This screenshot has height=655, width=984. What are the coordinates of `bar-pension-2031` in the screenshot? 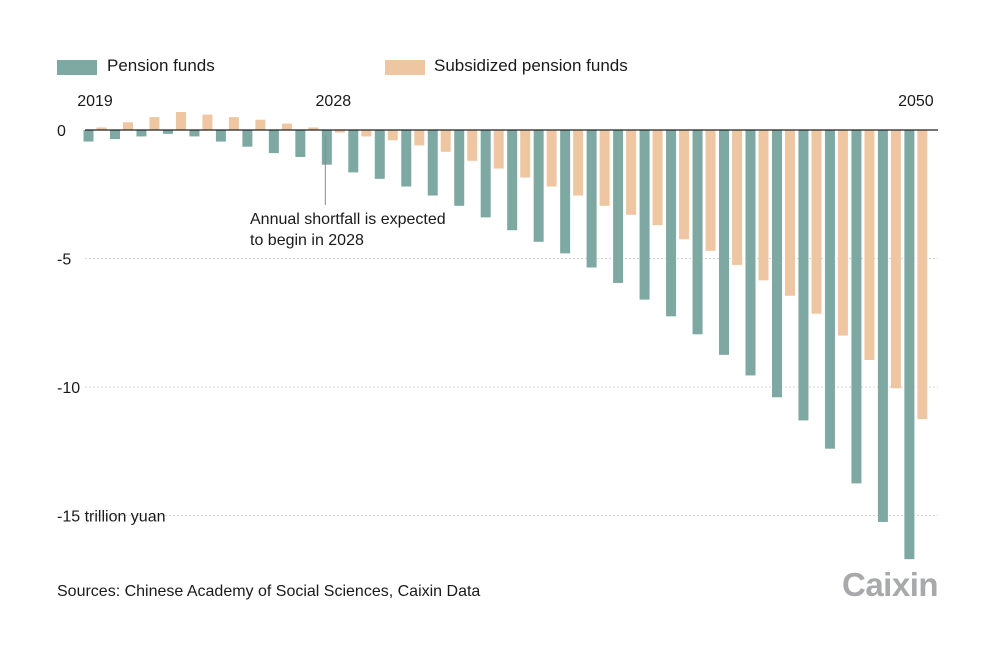 It's located at (406, 158).